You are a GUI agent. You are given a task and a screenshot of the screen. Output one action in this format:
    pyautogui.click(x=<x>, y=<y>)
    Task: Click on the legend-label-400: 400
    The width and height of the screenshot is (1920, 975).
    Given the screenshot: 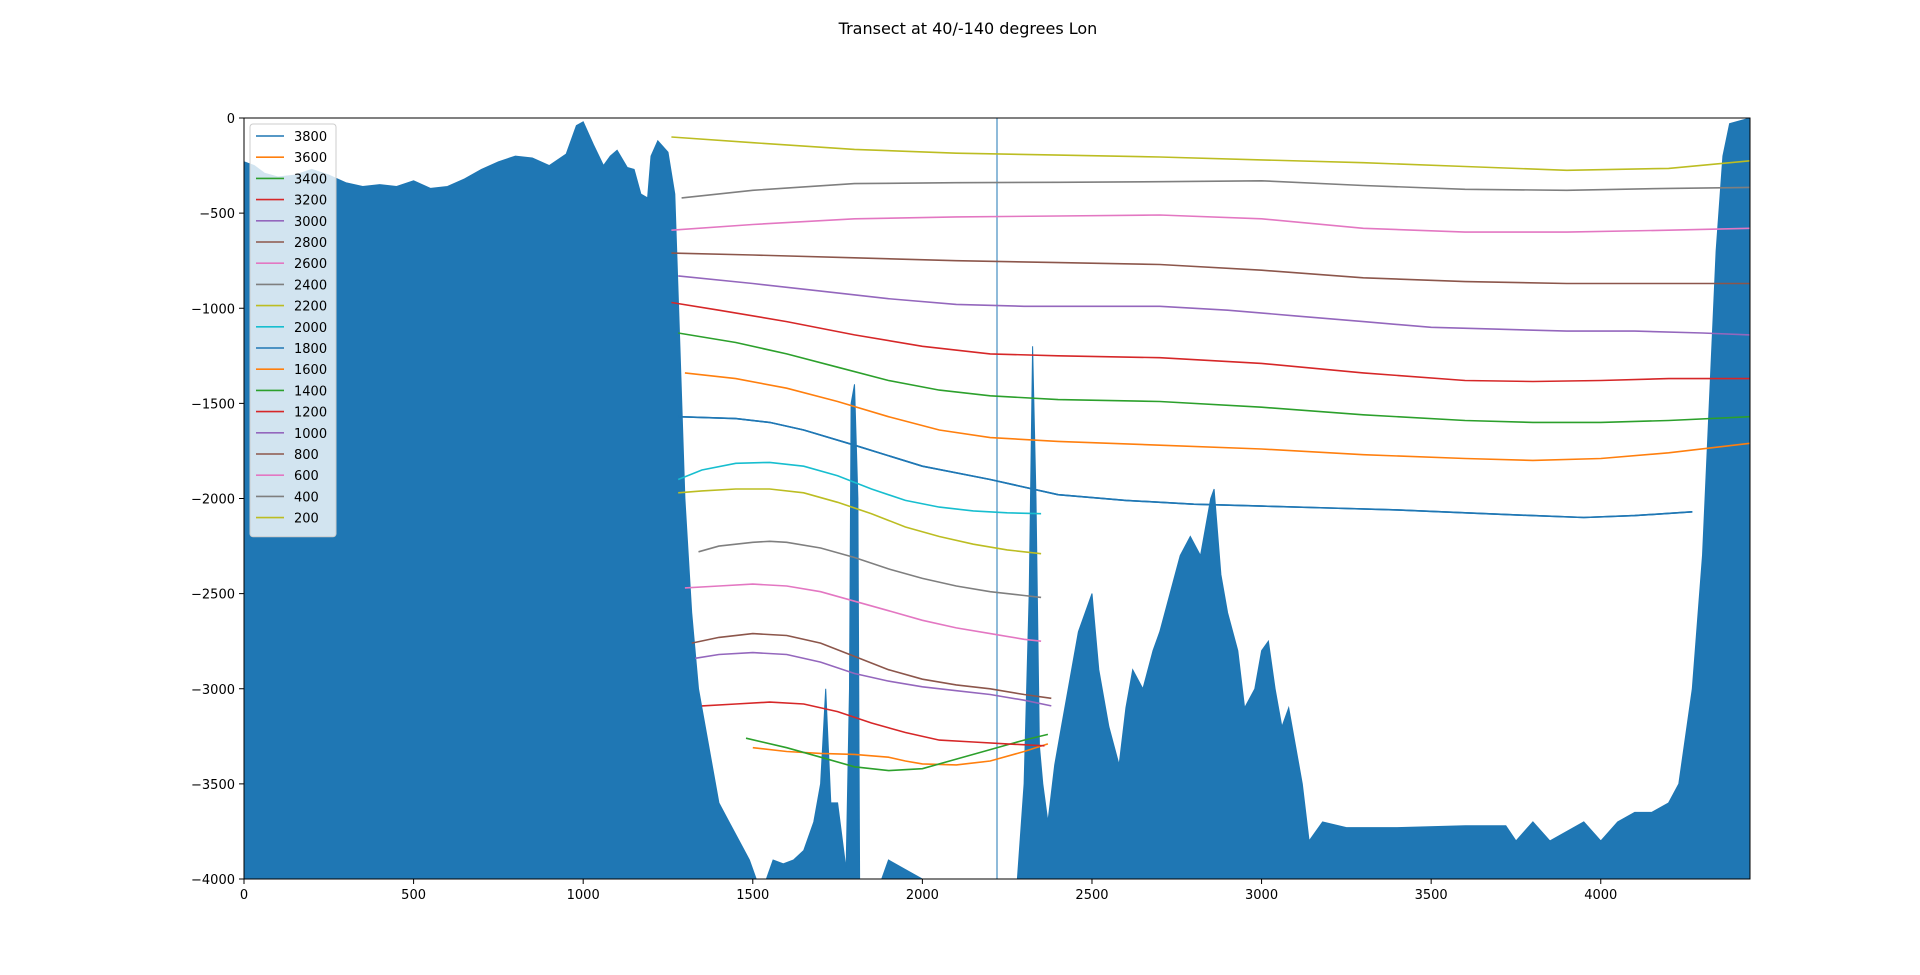 What is the action you would take?
    pyautogui.click(x=306, y=497)
    